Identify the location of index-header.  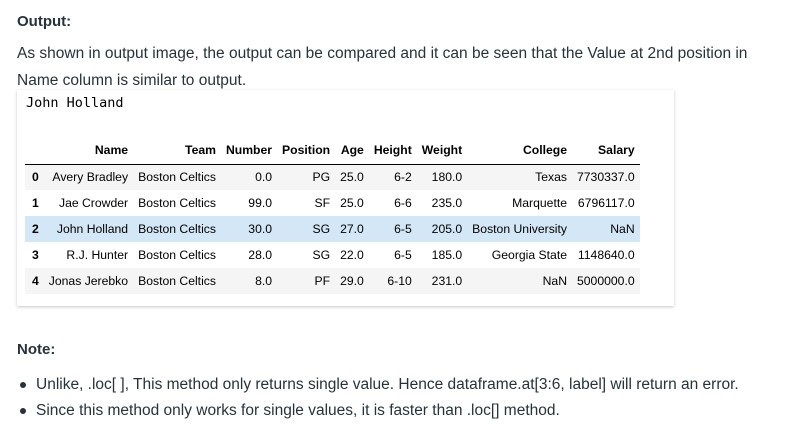
(34, 151).